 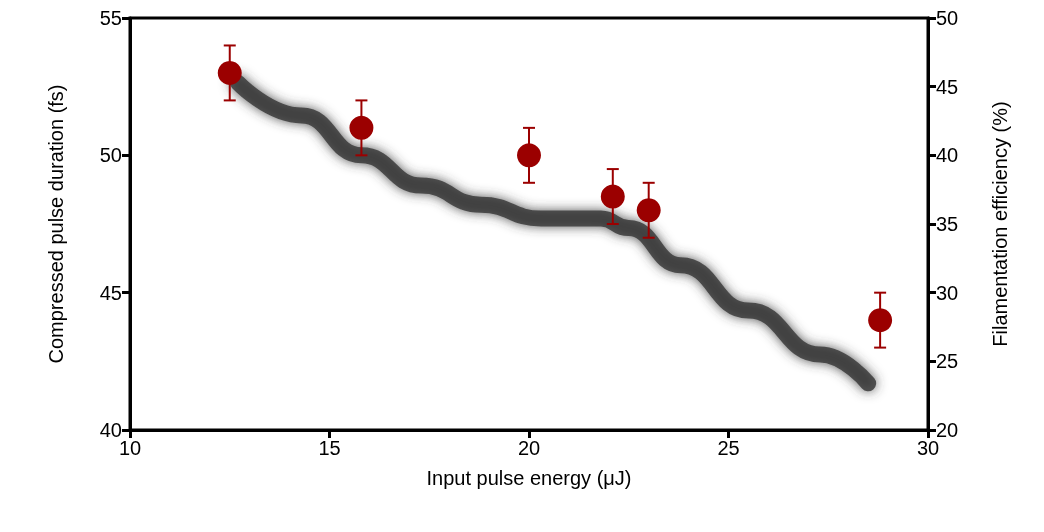 What do you see at coordinates (947, 224) in the screenshot?
I see `y2-tick-label: 35` at bounding box center [947, 224].